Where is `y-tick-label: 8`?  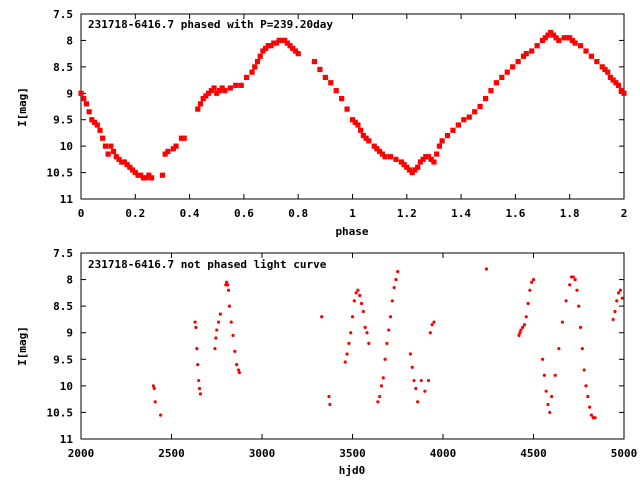 y-tick-label: 8 is located at coordinates (69, 280).